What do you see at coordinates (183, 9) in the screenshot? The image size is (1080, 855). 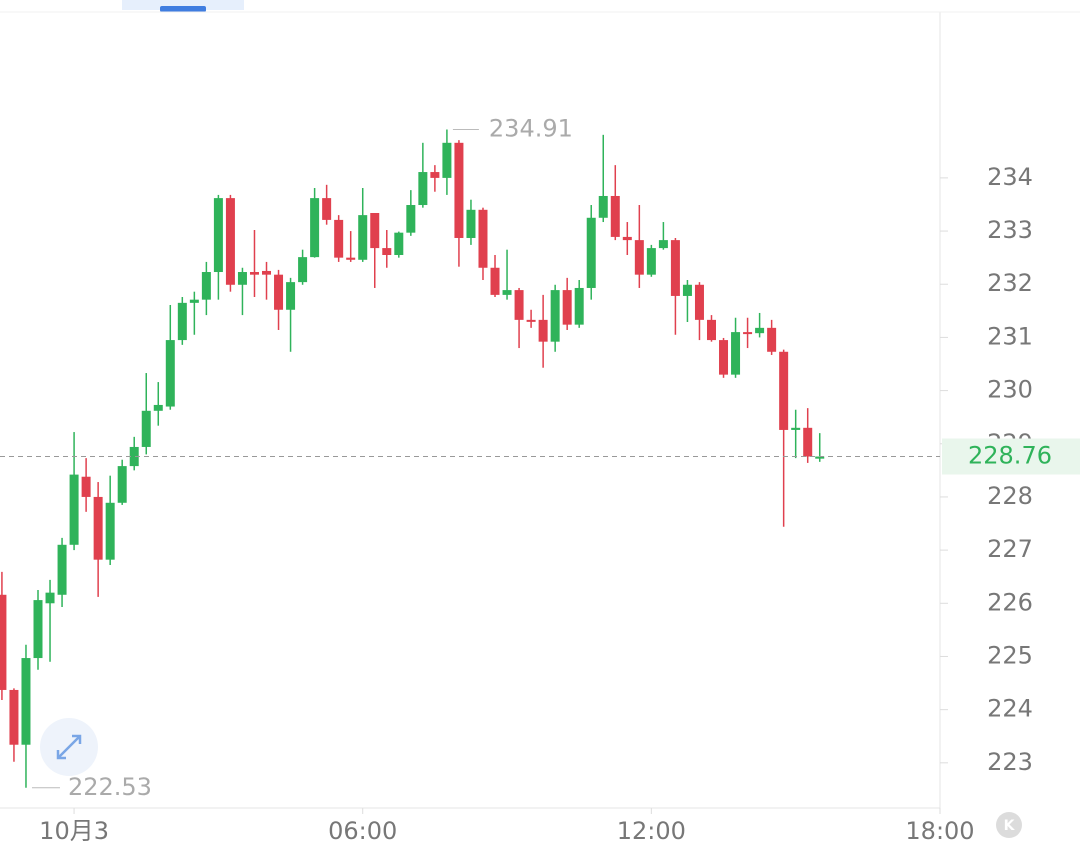 I see `tab-indicator` at bounding box center [183, 9].